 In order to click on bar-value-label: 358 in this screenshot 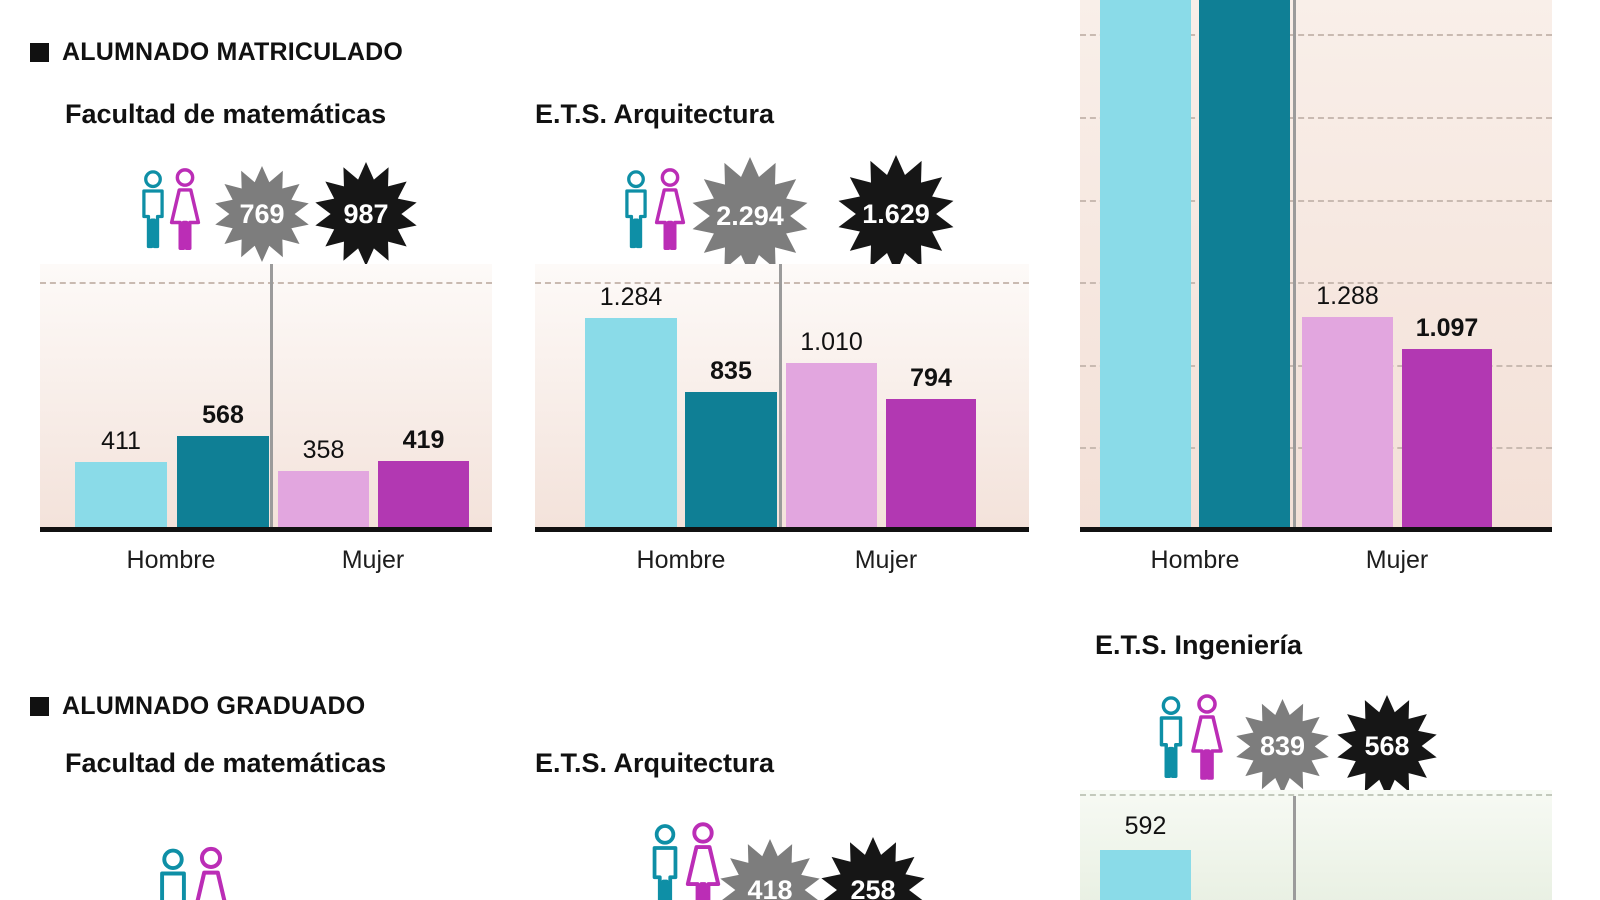, I will do `click(323, 450)`.